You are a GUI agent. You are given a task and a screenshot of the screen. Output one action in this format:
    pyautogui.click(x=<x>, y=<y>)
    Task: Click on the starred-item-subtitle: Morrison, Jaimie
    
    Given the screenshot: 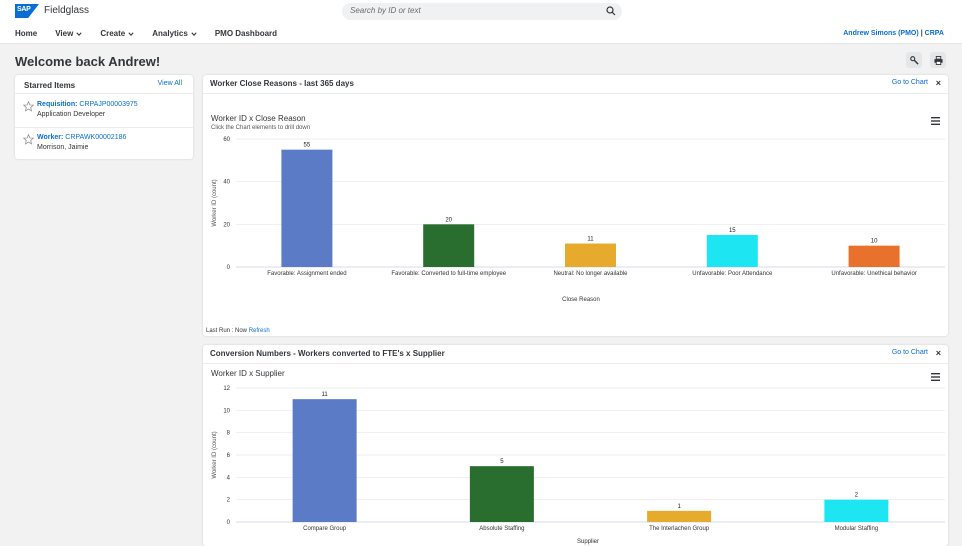 What is the action you would take?
    pyautogui.click(x=63, y=147)
    